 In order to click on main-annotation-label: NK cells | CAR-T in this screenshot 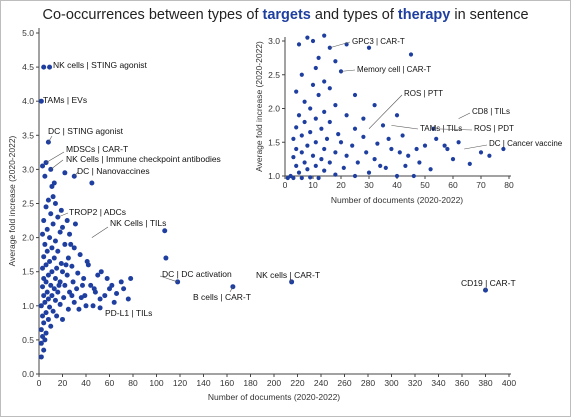, I will do `click(288, 275)`.